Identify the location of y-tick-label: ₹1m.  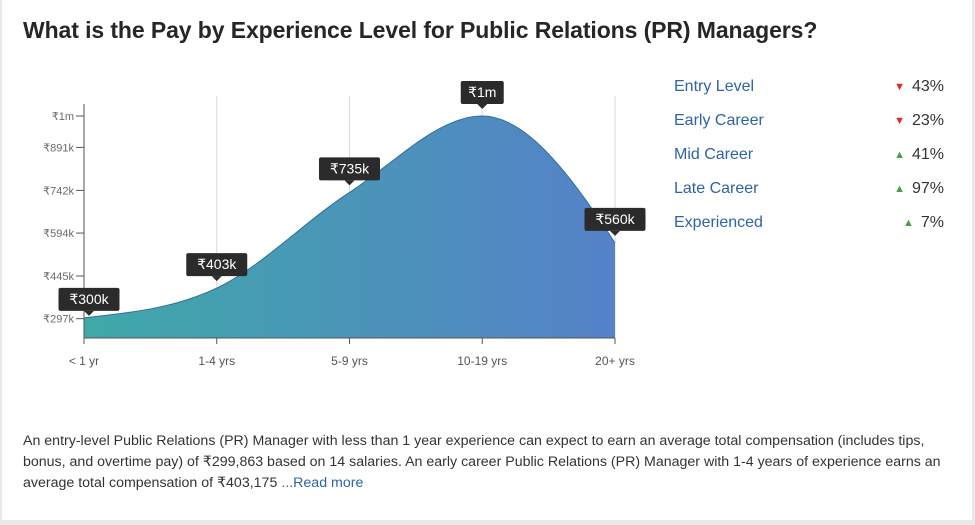
(63, 117).